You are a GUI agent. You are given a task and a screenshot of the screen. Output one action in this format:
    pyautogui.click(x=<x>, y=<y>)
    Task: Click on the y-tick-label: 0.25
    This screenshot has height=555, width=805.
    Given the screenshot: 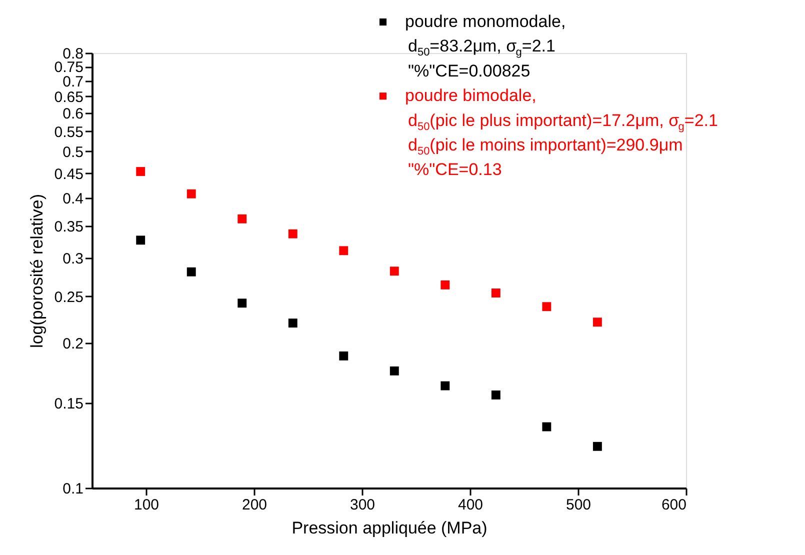 What is the action you would take?
    pyautogui.click(x=69, y=297)
    